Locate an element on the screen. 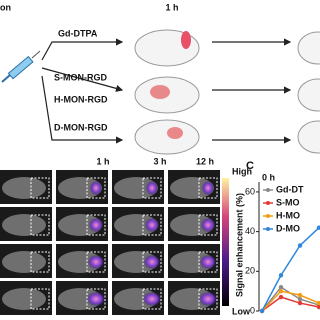  panel-label: C is located at coordinates (250, 166).